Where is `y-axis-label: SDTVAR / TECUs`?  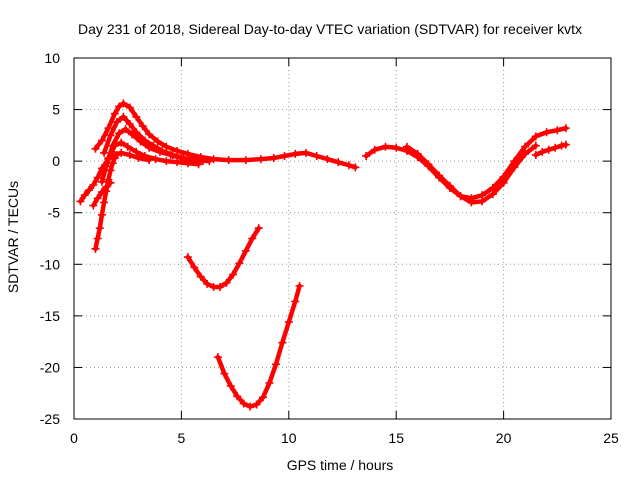
y-axis-label: SDTVAR / TECUs is located at coordinates (13, 237).